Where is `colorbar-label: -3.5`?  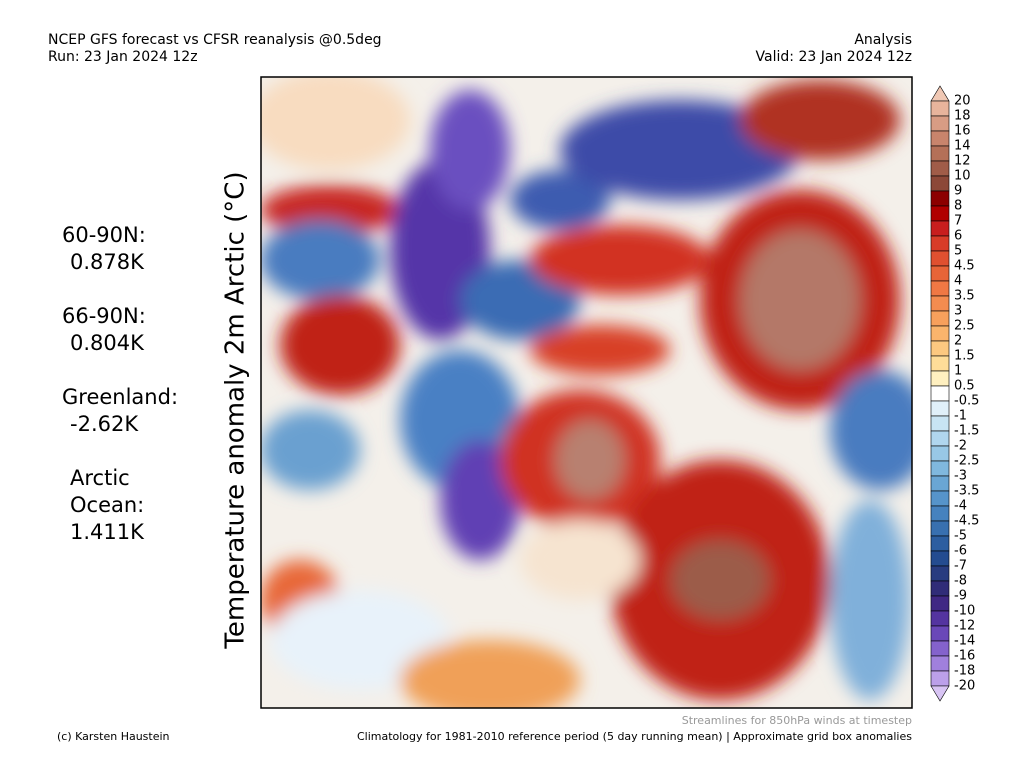
colorbar-label: -3.5 is located at coordinates (966, 491).